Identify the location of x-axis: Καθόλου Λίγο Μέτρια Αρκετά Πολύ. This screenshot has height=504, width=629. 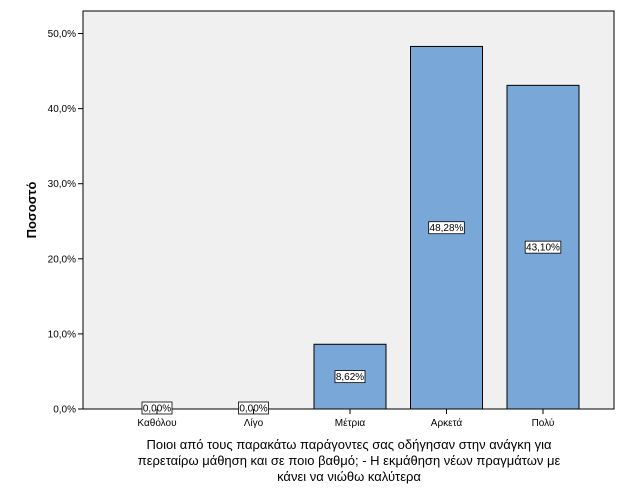
(345, 419).